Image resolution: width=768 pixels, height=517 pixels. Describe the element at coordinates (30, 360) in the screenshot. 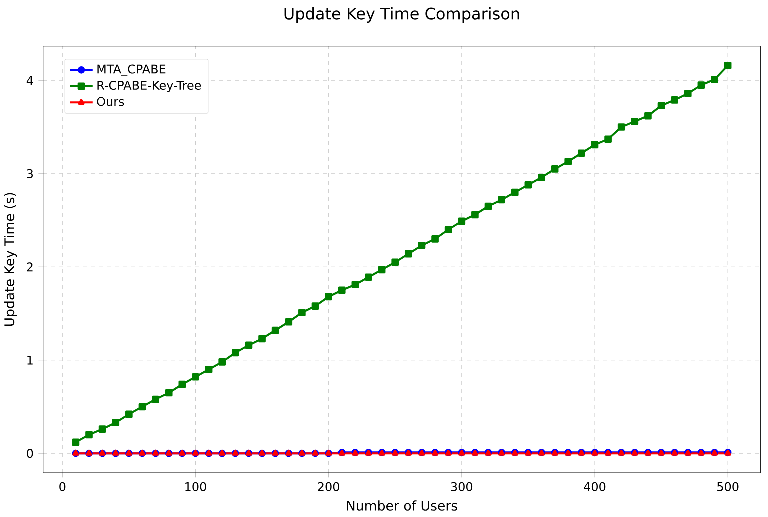

I see `y-tick-label: 1` at that location.